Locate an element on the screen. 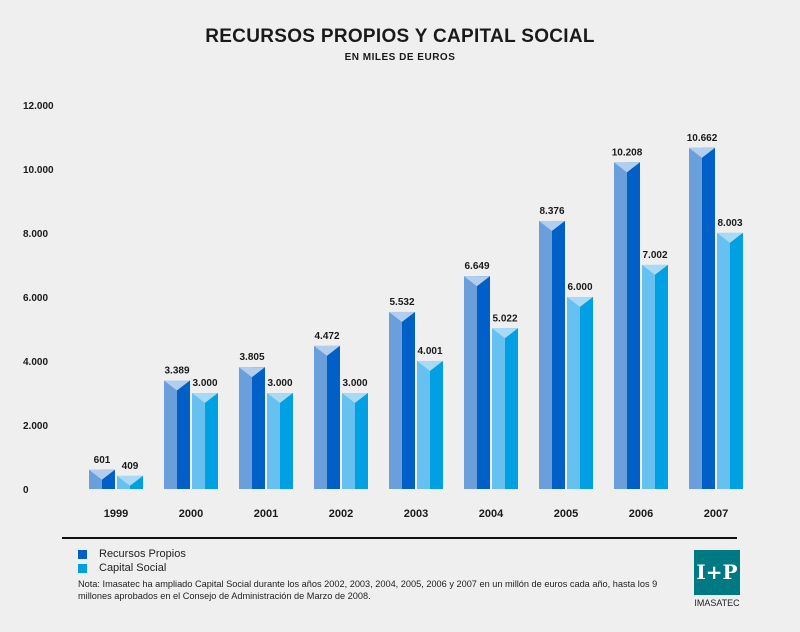 The image size is (800, 632). x-tick-label: 2005 is located at coordinates (566, 514).